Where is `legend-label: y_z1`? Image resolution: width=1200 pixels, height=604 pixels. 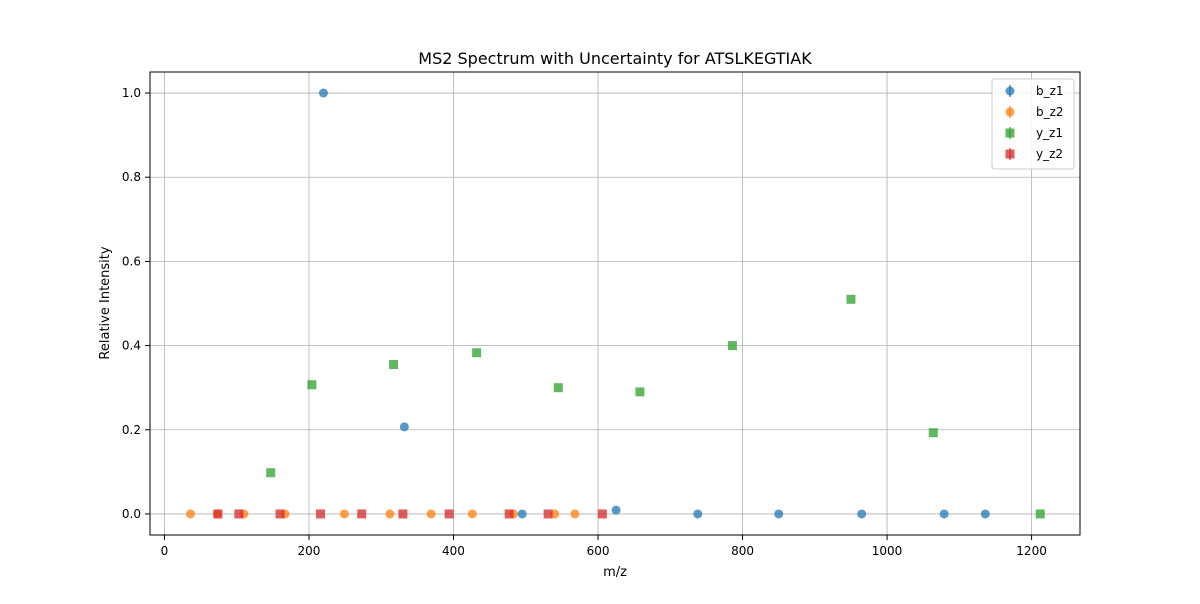
legend-label: y_z1 is located at coordinates (1049, 133).